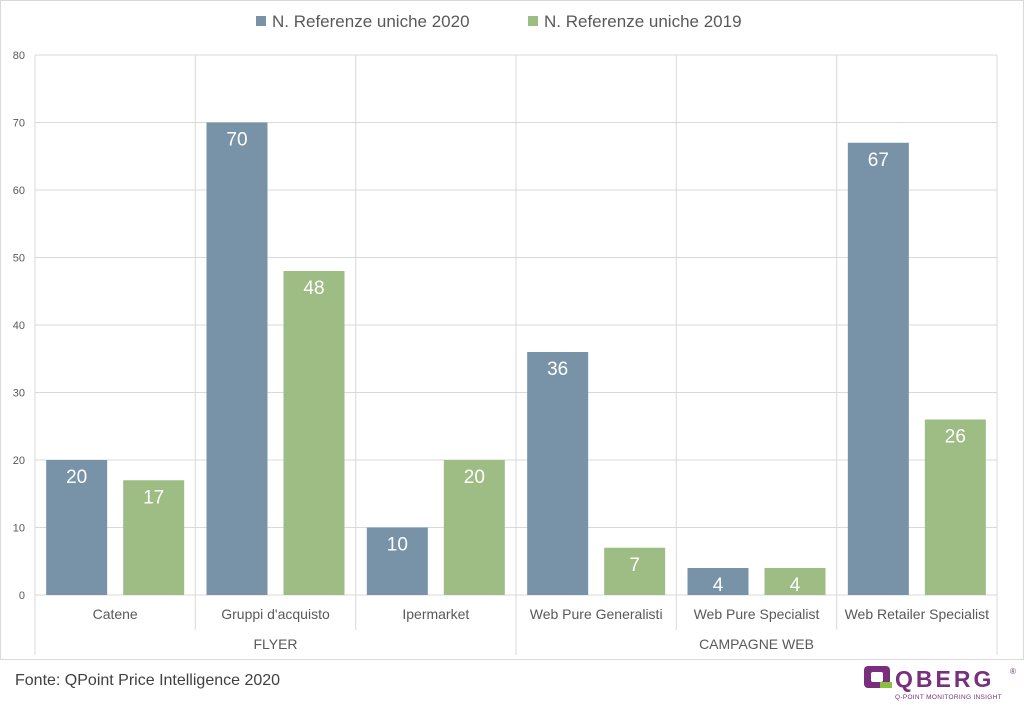 The height and width of the screenshot is (709, 1024). Describe the element at coordinates (397, 545) in the screenshot. I see `data-label: 10` at that location.